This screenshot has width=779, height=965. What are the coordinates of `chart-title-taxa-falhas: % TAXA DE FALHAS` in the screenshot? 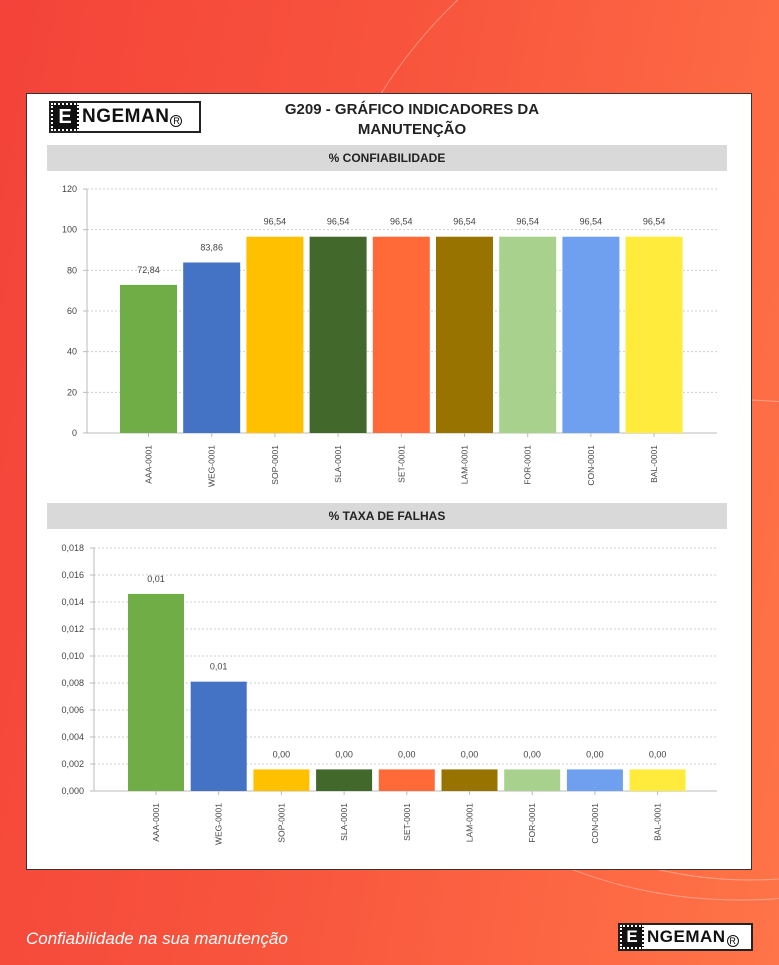 It's located at (387, 516).